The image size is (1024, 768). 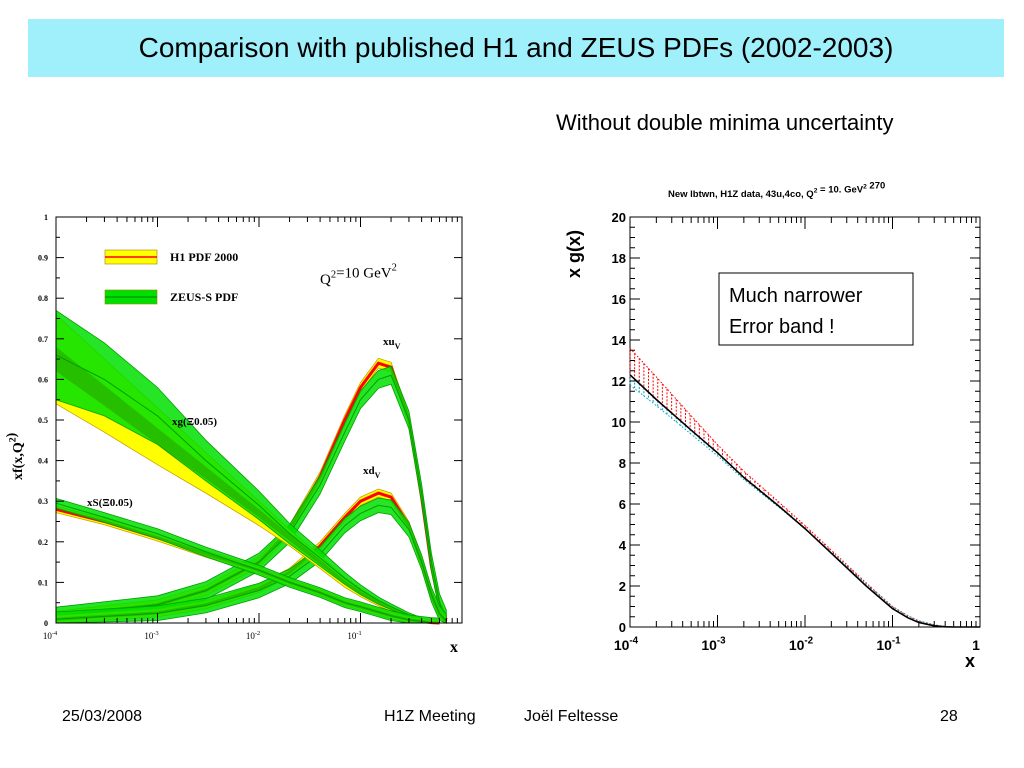 I want to click on central-line, so click(x=804, y=501).